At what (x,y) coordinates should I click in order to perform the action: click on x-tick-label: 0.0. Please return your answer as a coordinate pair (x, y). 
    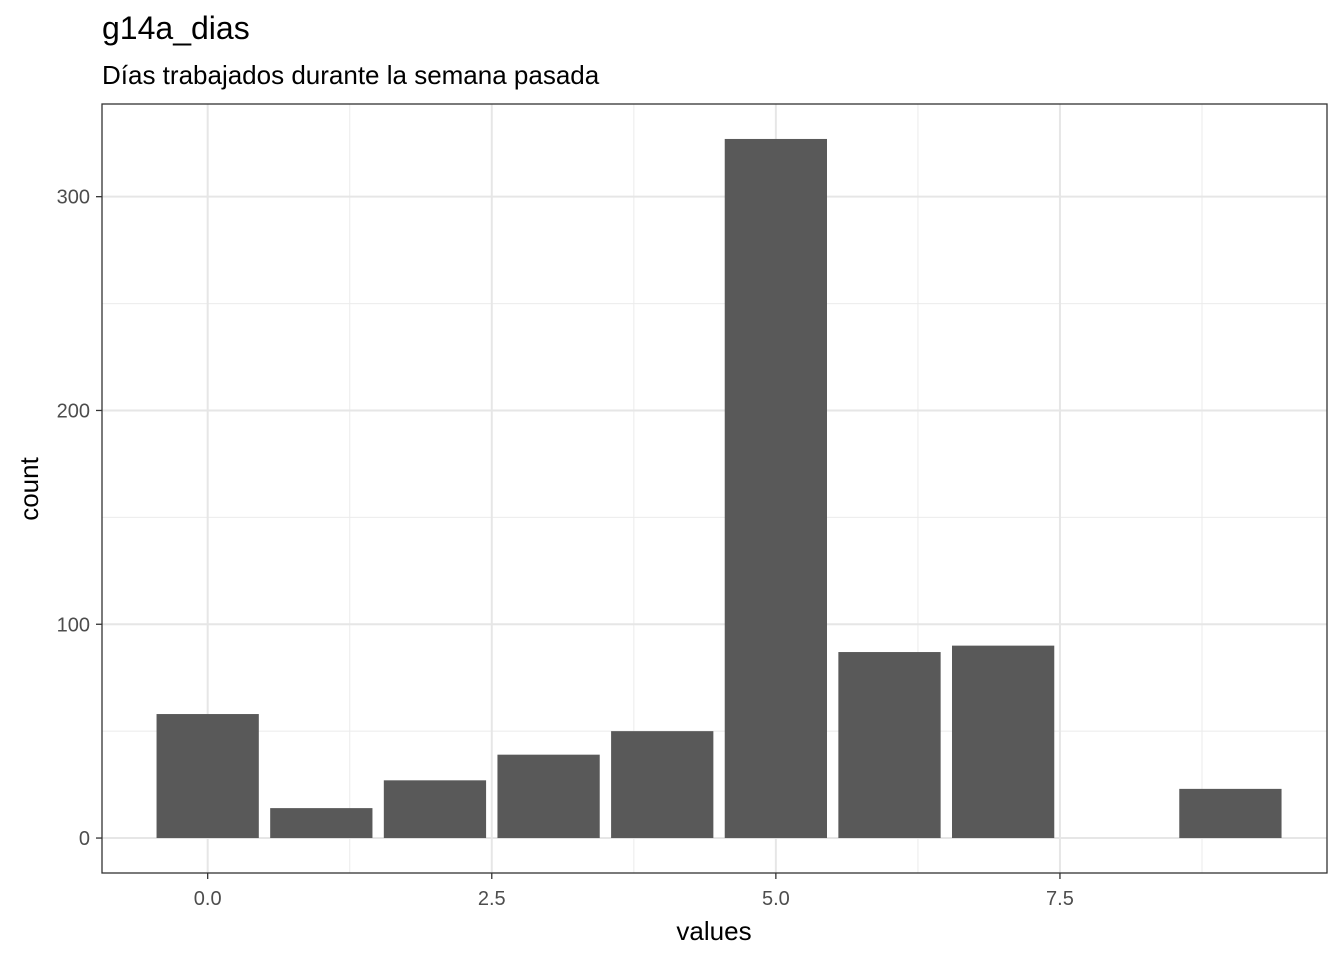
    Looking at the image, I should click on (208, 899).